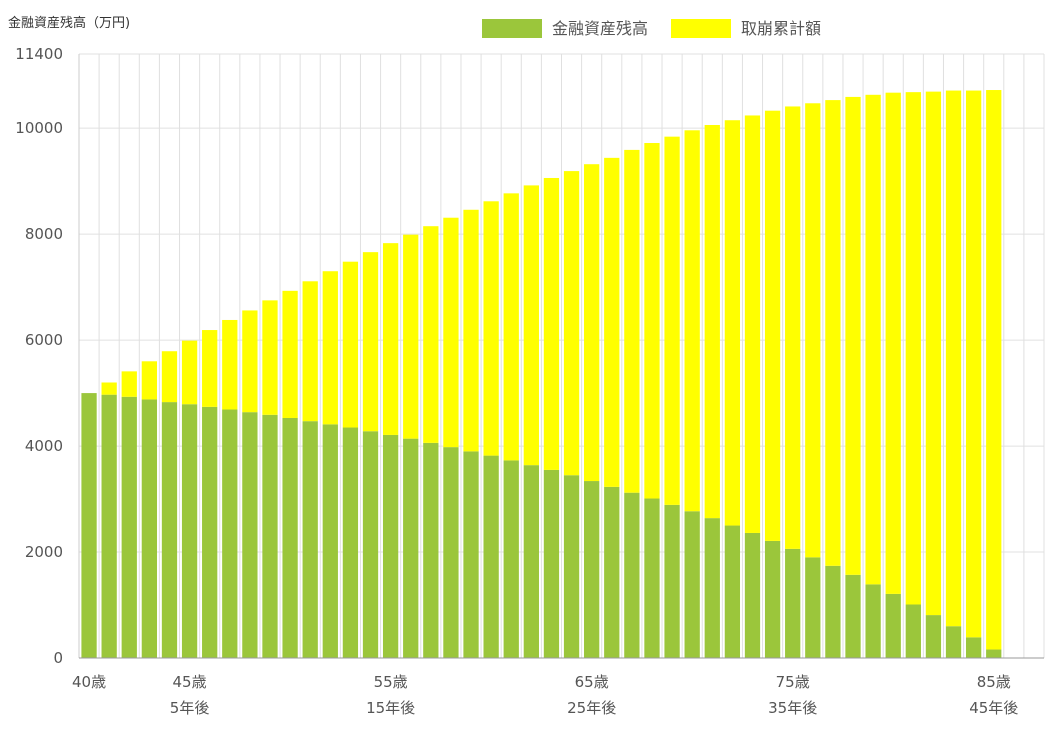 This screenshot has width=1046, height=731. What do you see at coordinates (44, 552) in the screenshot?
I see `y-tick-label: 2000` at bounding box center [44, 552].